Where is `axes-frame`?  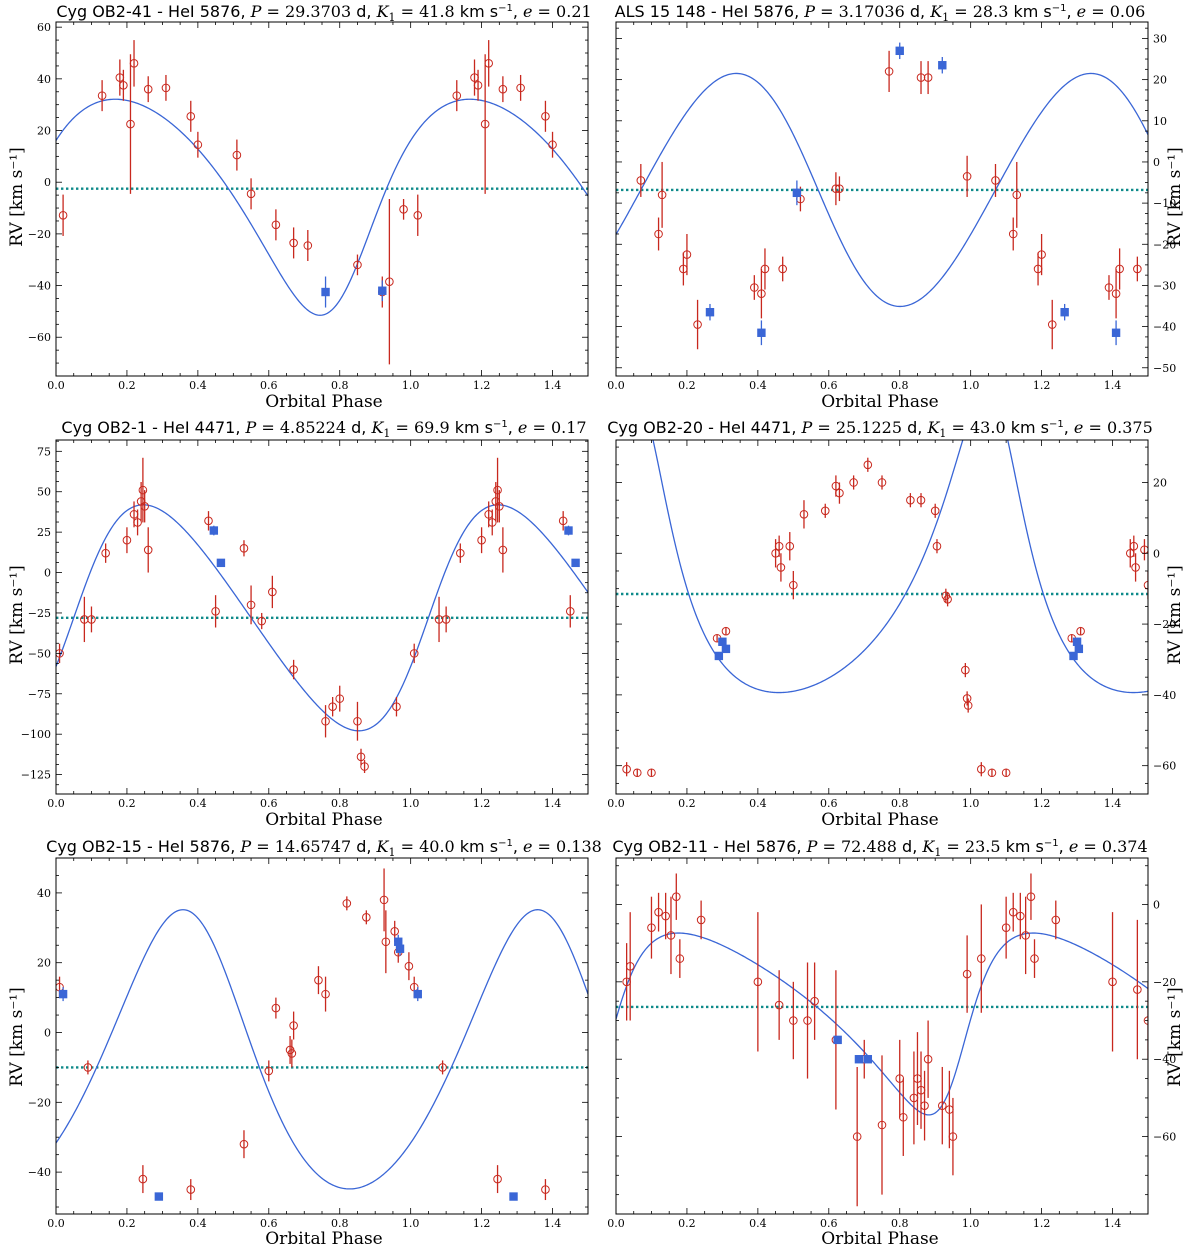 axes-frame is located at coordinates (322, 199).